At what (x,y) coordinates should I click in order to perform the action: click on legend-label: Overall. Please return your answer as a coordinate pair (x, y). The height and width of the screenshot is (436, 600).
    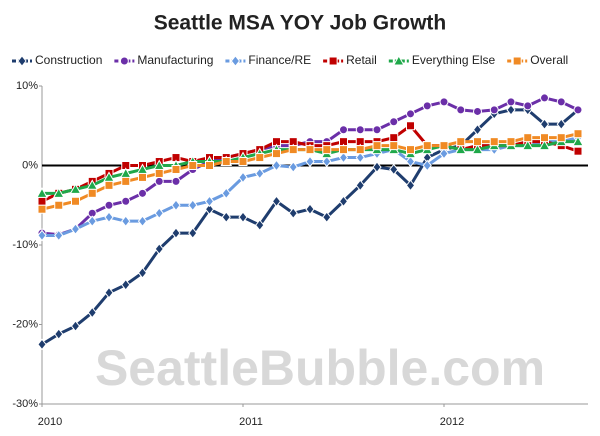
    Looking at the image, I should click on (549, 60).